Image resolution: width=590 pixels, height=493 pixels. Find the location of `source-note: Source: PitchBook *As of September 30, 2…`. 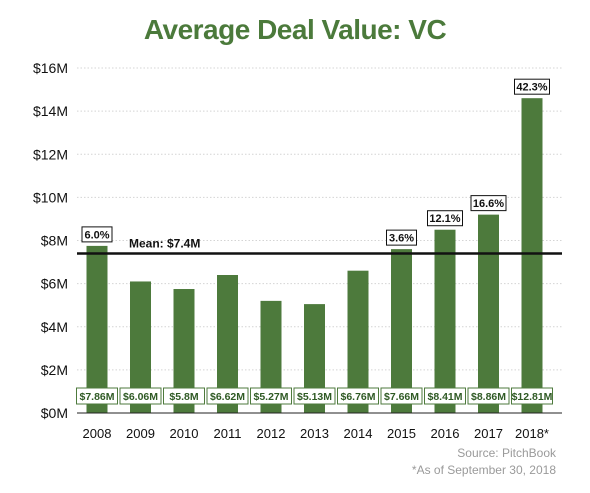

source-note: Source: PitchBook *As of September 30, 2… is located at coordinates (484, 462).